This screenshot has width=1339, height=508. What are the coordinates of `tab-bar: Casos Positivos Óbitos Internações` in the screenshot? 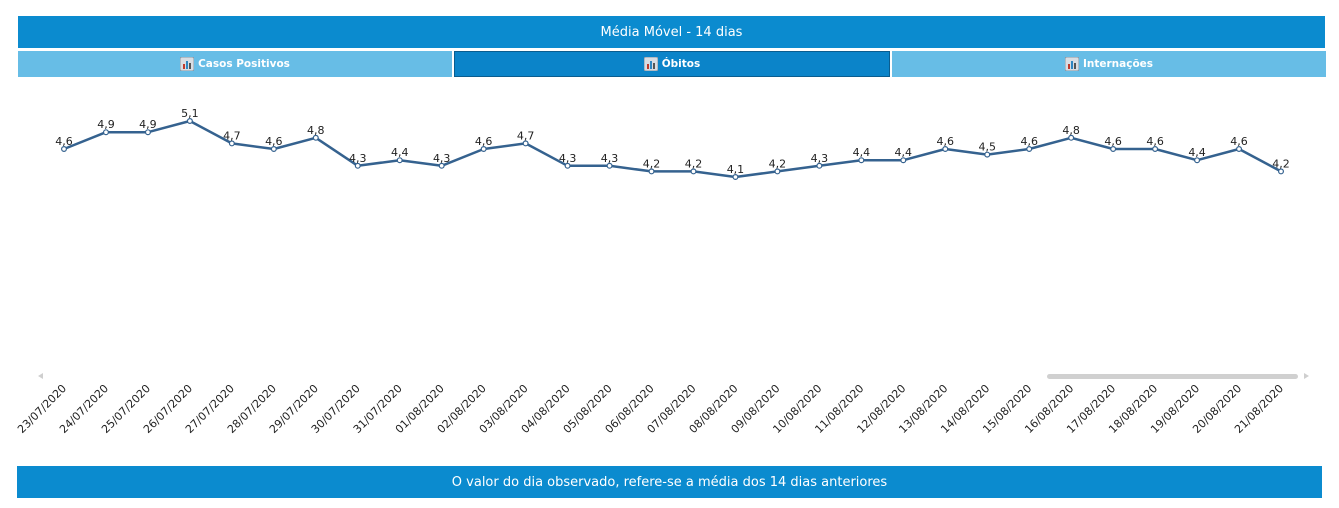 It's located at (672, 64).